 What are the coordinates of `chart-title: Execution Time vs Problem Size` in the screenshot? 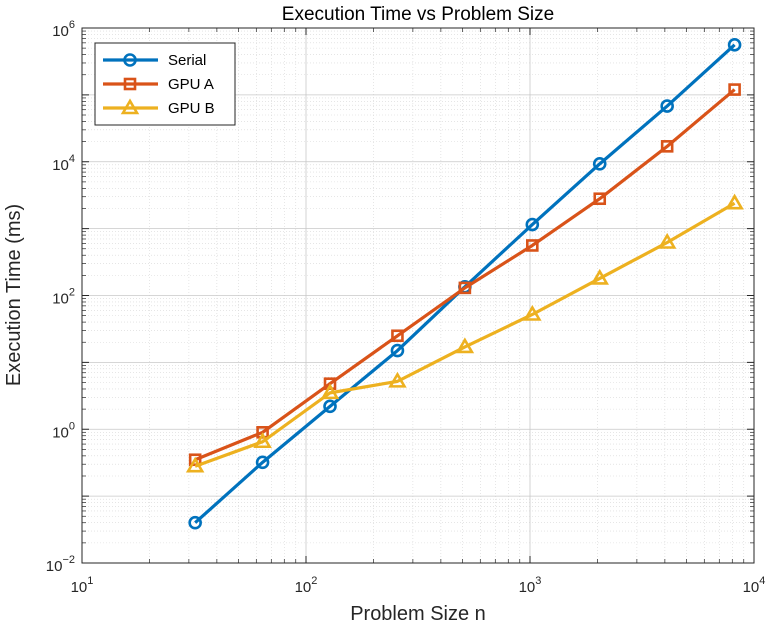 It's located at (418, 14).